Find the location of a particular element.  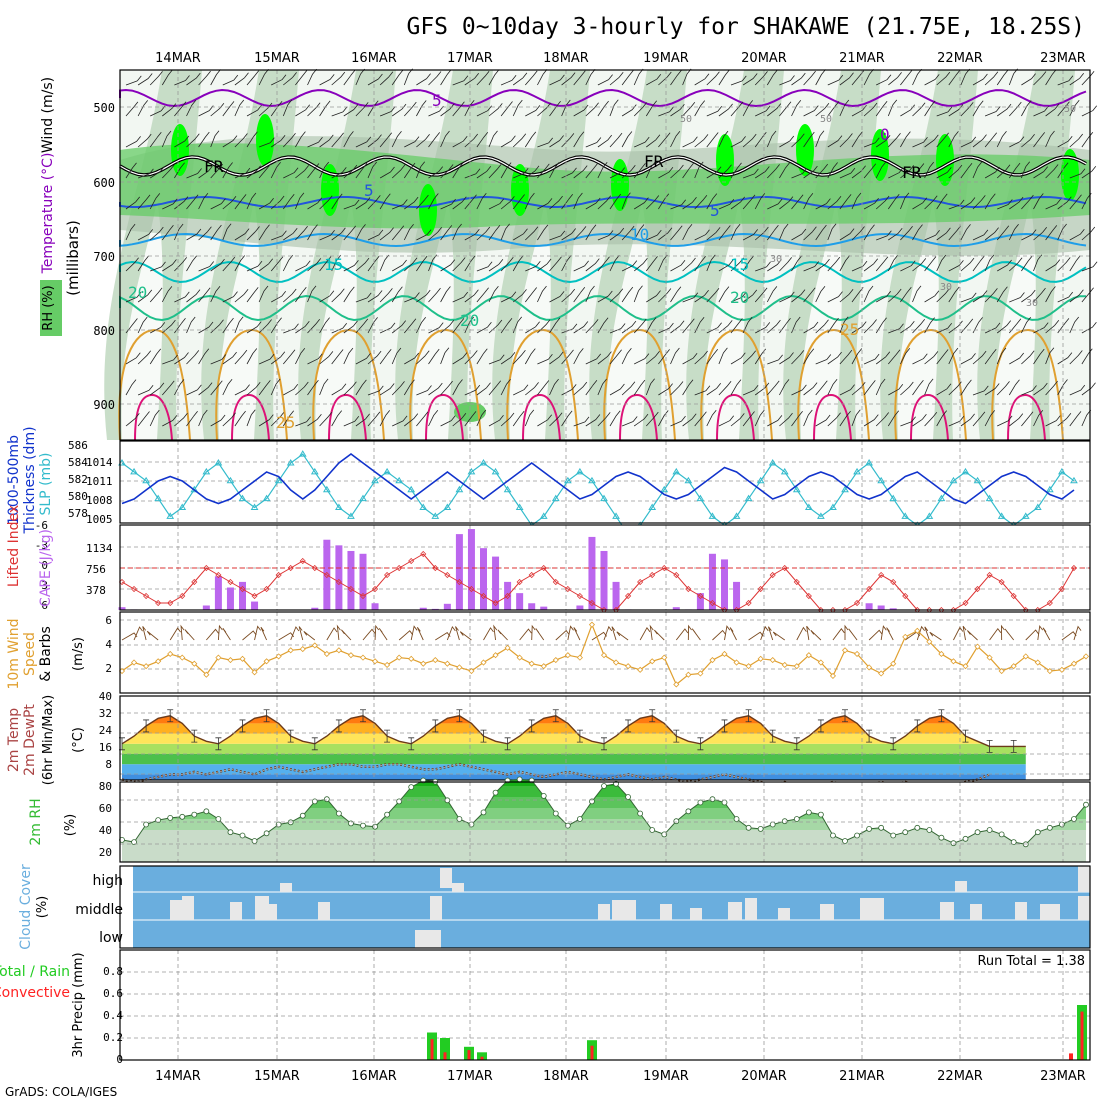

slp-tick-label: 1008 is located at coordinates (99, 500).